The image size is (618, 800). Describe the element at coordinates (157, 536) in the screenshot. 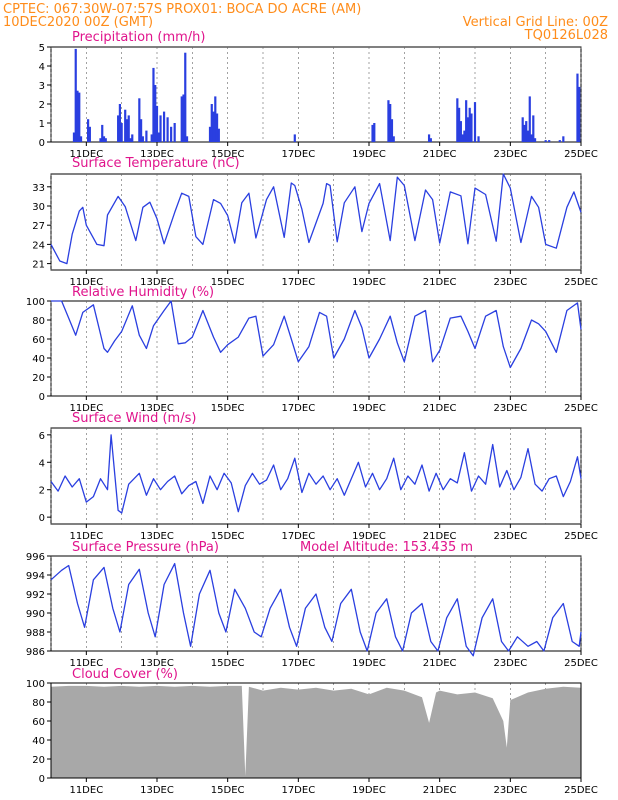

I see `wind-xtick-label: 13DEC` at that location.